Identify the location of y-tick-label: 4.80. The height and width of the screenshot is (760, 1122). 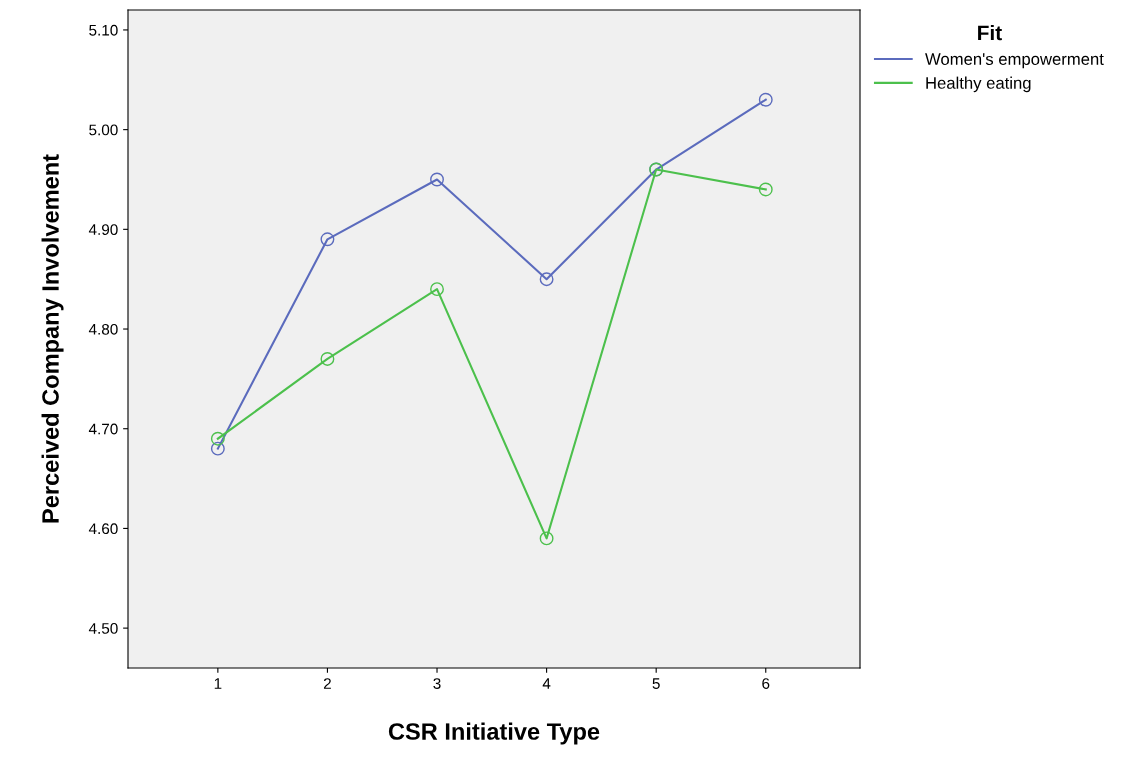
(103, 329).